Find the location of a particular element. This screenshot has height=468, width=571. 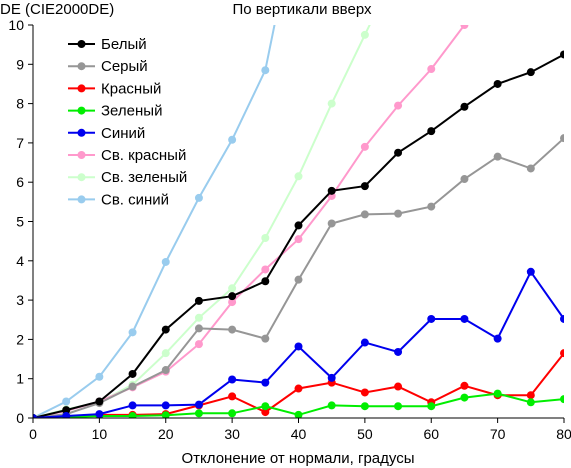

legend-item: Зеленый is located at coordinates (115, 111).